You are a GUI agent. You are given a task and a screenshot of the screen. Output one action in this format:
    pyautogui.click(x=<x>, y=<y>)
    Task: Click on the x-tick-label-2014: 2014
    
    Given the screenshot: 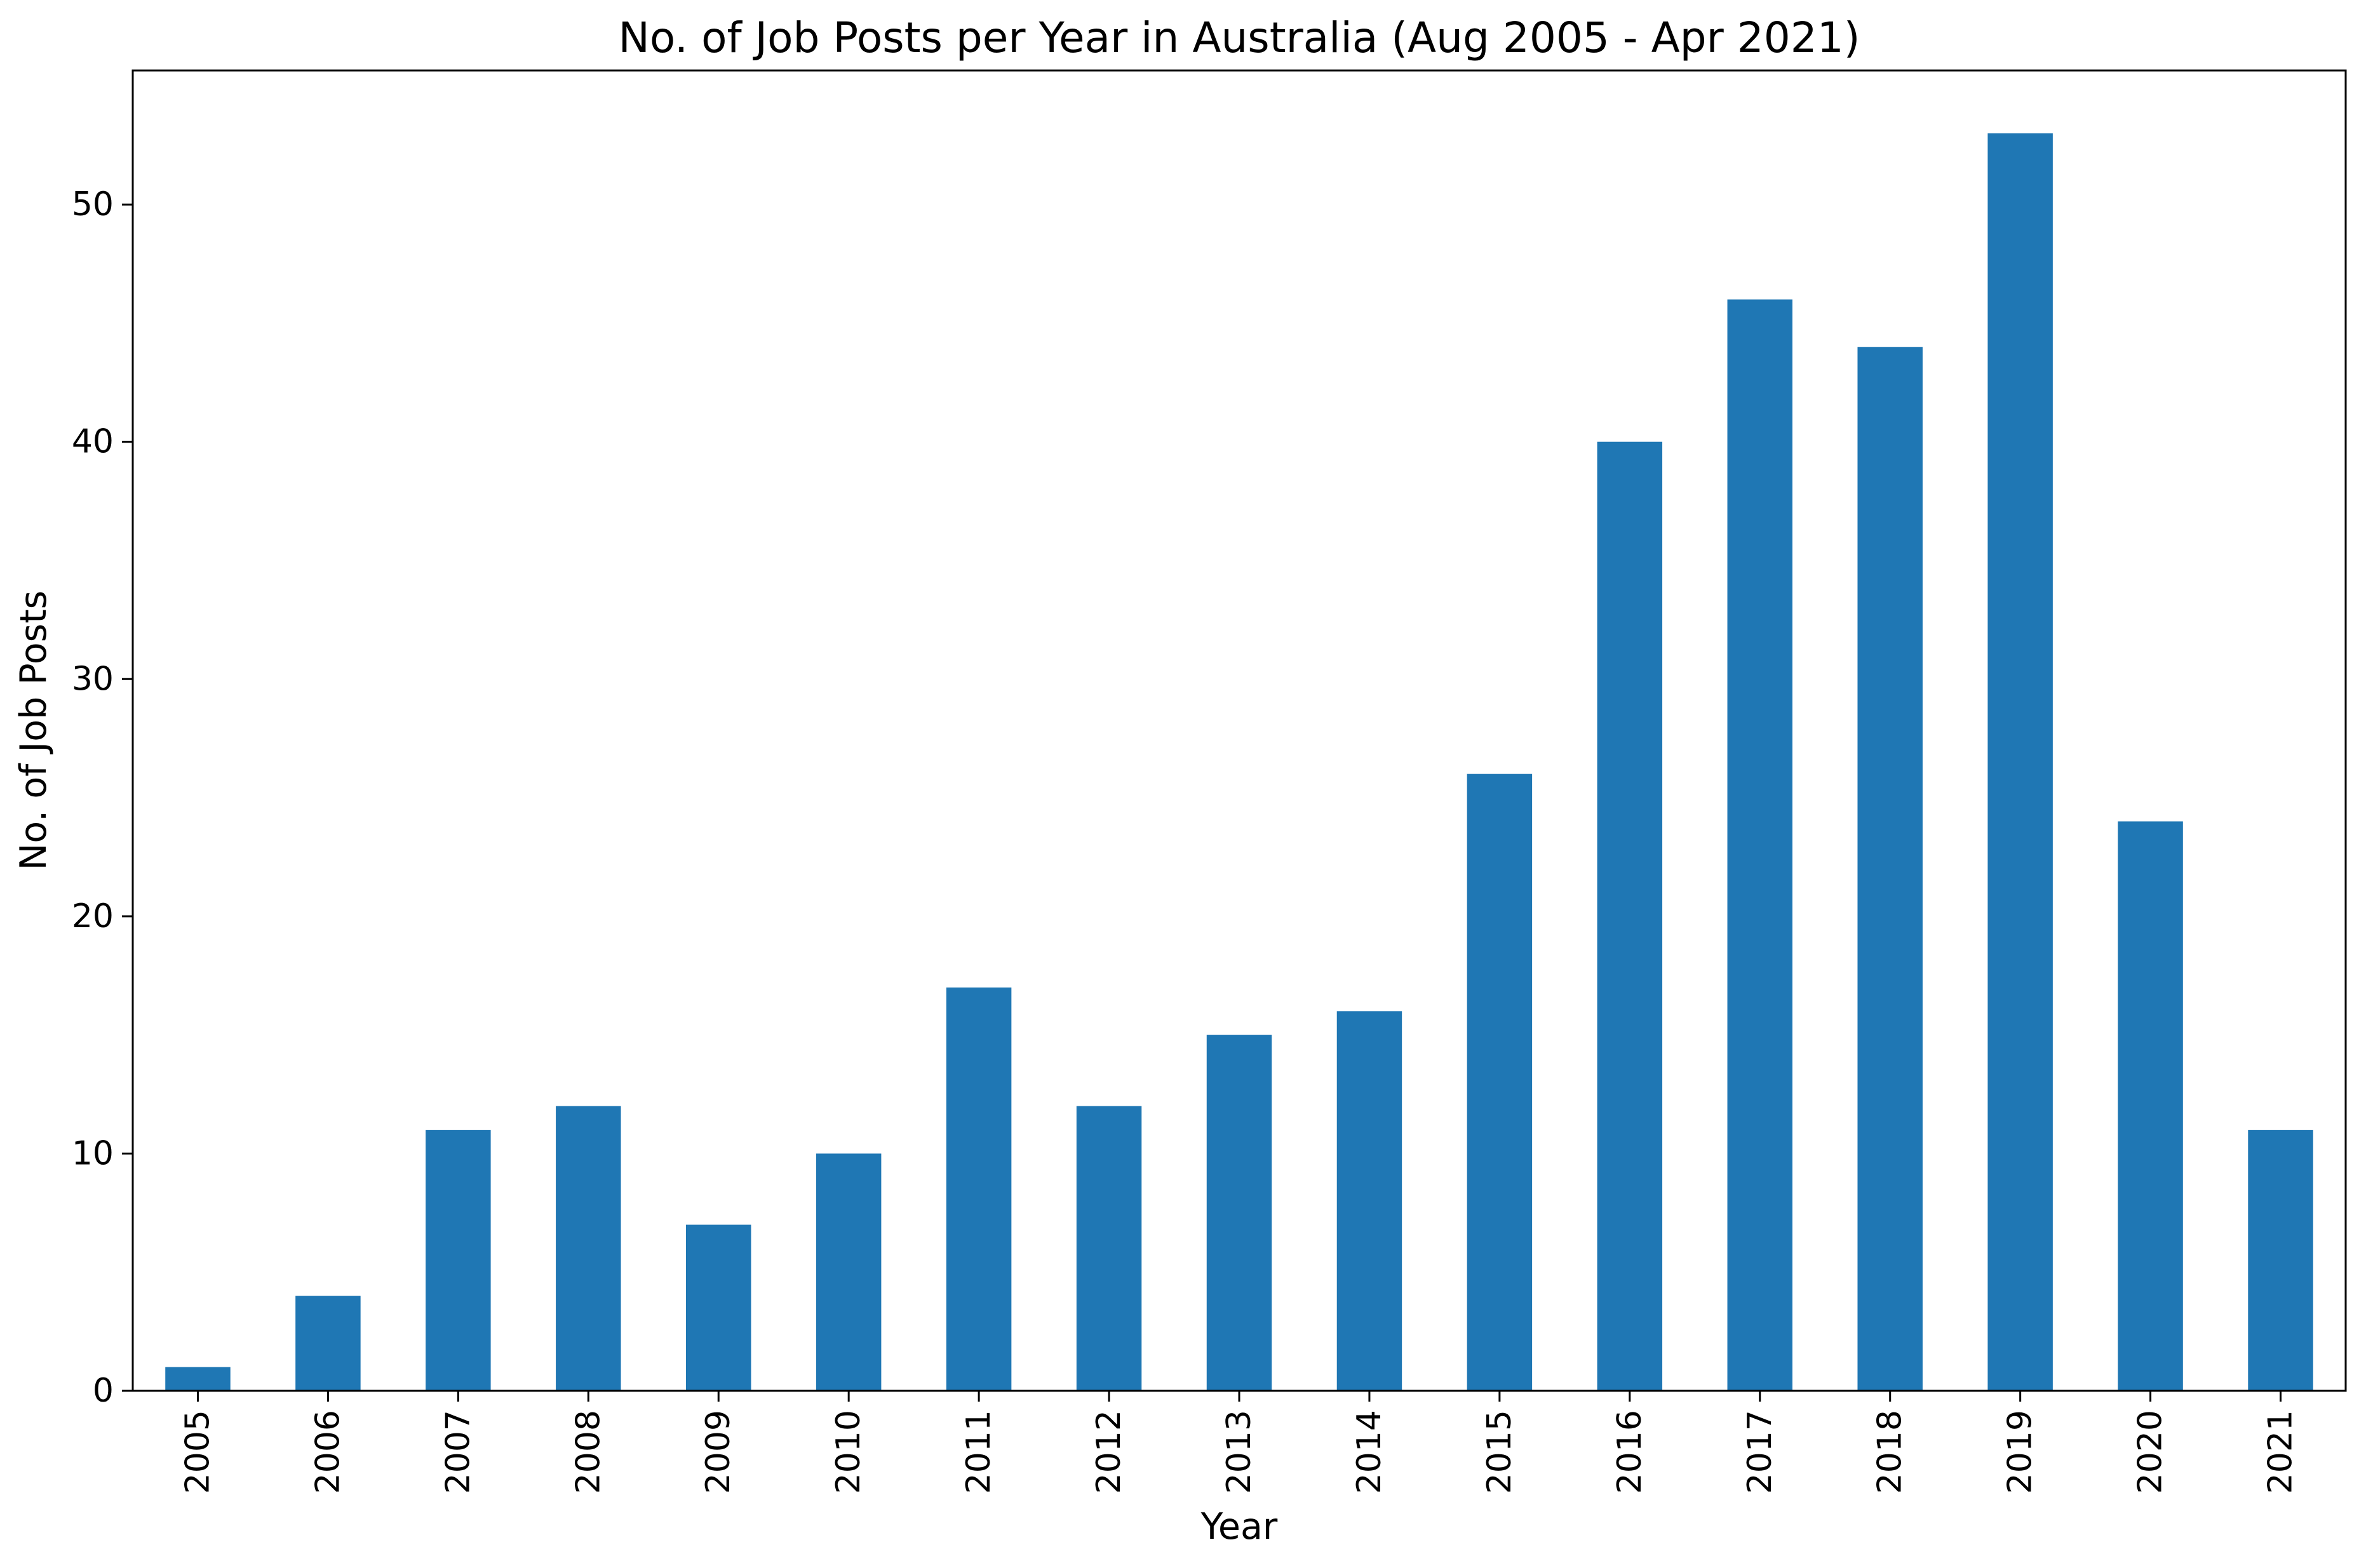 What is the action you would take?
    pyautogui.click(x=1369, y=1452)
    